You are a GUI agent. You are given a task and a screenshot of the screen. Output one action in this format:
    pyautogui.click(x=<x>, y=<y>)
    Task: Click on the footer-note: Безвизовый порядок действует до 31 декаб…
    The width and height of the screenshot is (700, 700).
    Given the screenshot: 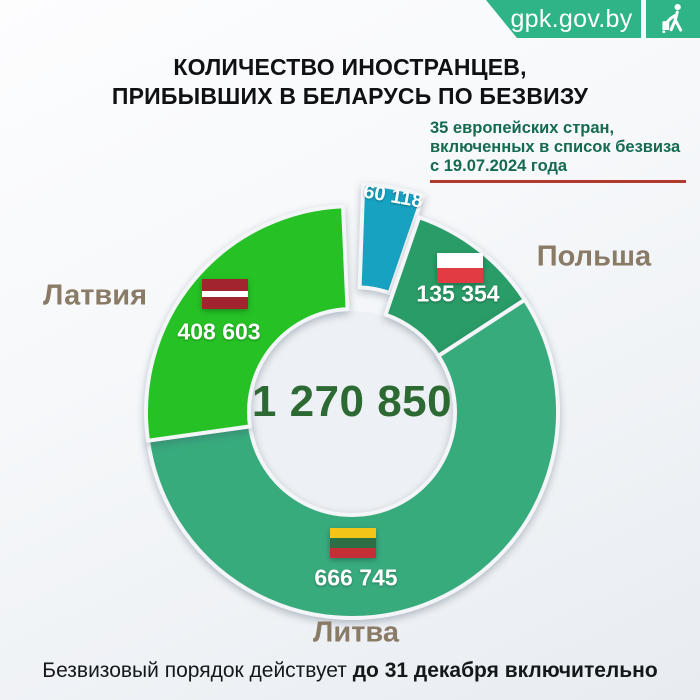 What is the action you would take?
    pyautogui.click(x=350, y=671)
    